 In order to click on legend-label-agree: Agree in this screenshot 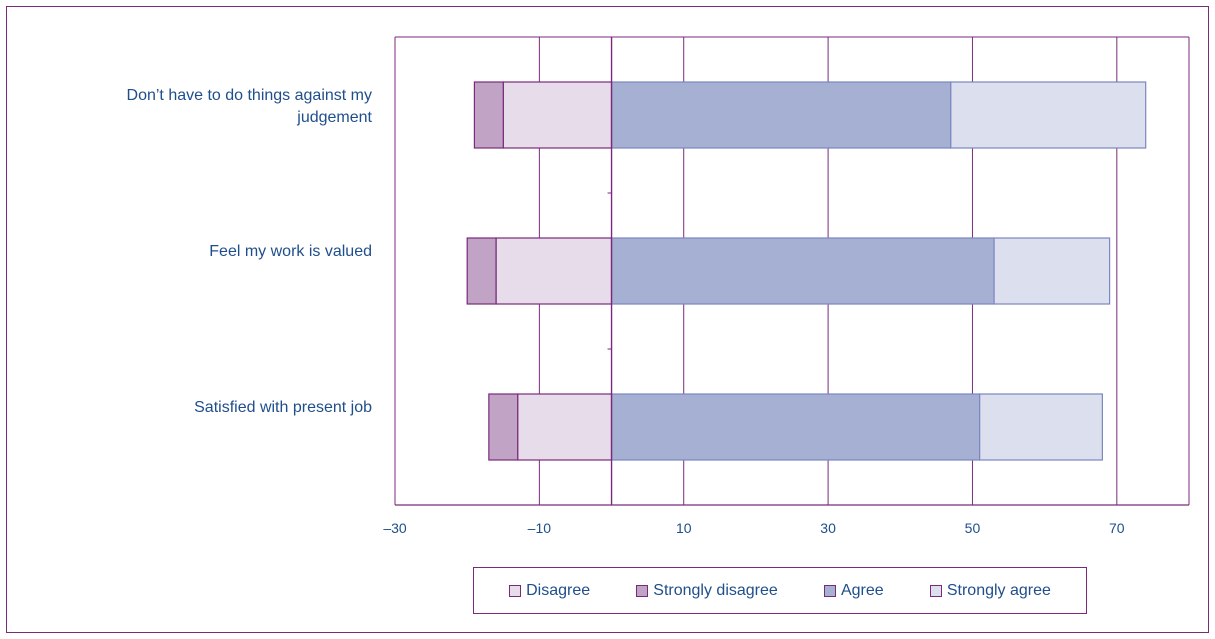, I will do `click(862, 590)`.